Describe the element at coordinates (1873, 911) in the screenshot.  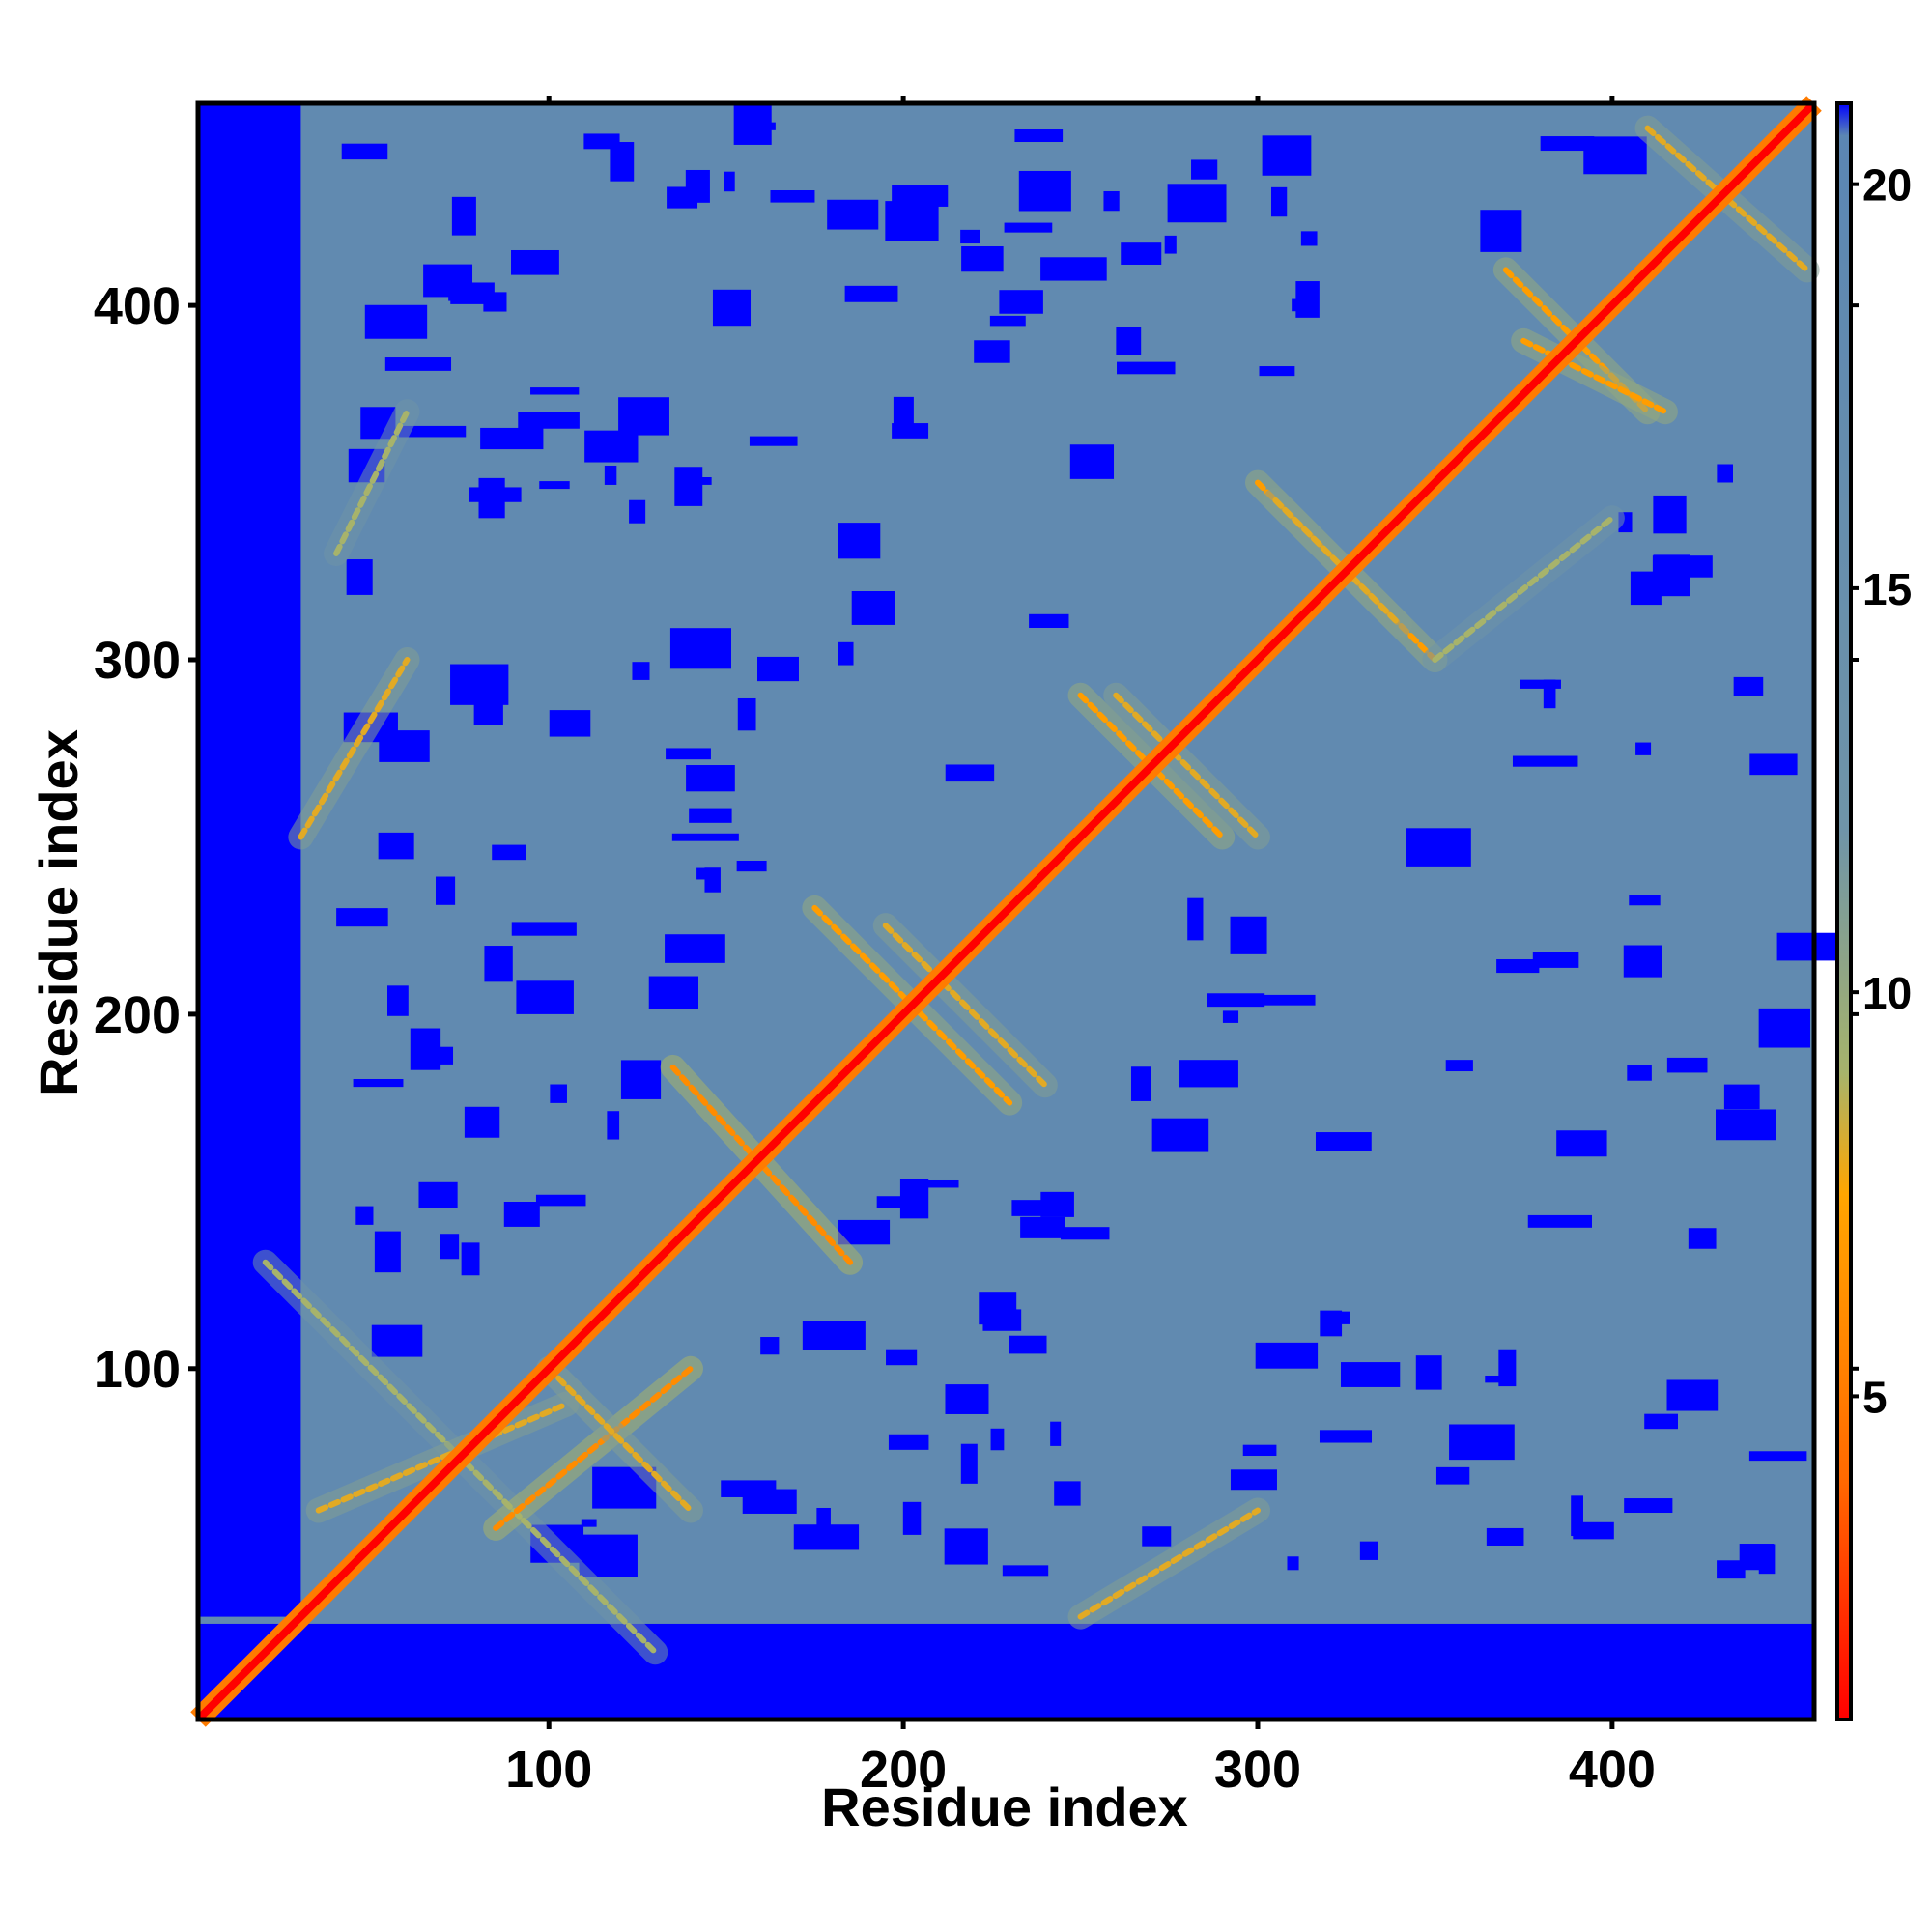
I see `colorbar: 5 10 15 20` at that location.